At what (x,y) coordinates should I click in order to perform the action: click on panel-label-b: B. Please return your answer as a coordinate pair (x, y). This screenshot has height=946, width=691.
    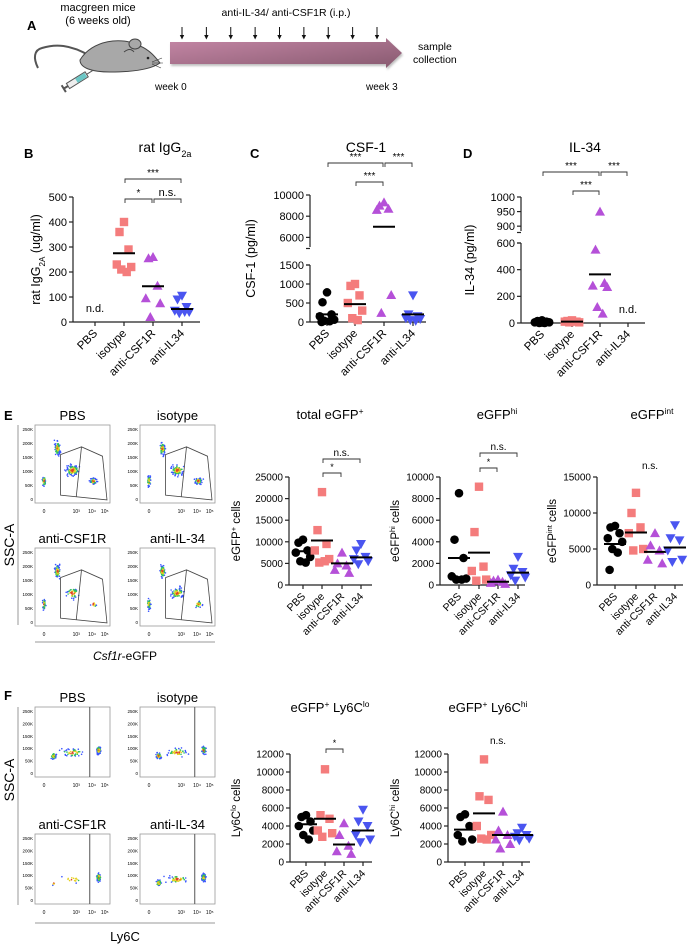
    Looking at the image, I should click on (28, 153).